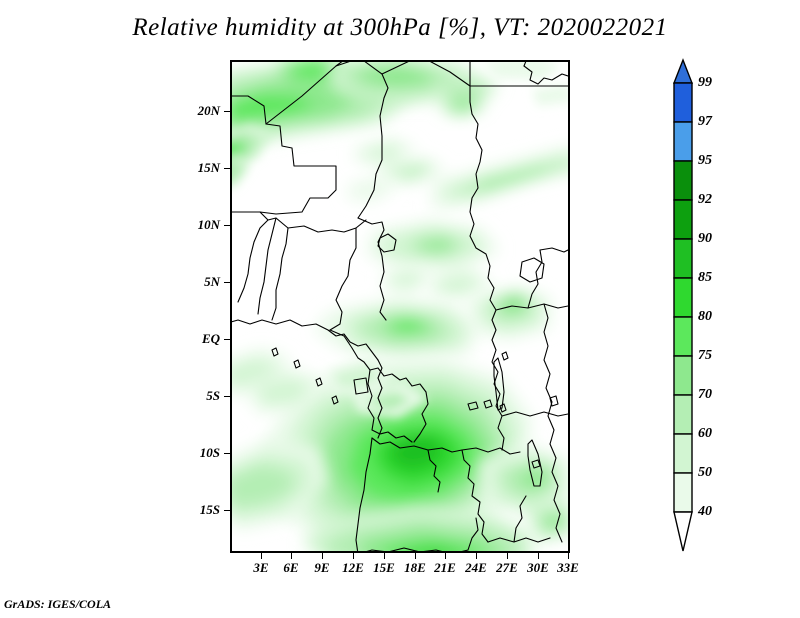 Image resolution: width=800 pixels, height=618 pixels. I want to click on x-axis-label-33e: 33E, so click(568, 567).